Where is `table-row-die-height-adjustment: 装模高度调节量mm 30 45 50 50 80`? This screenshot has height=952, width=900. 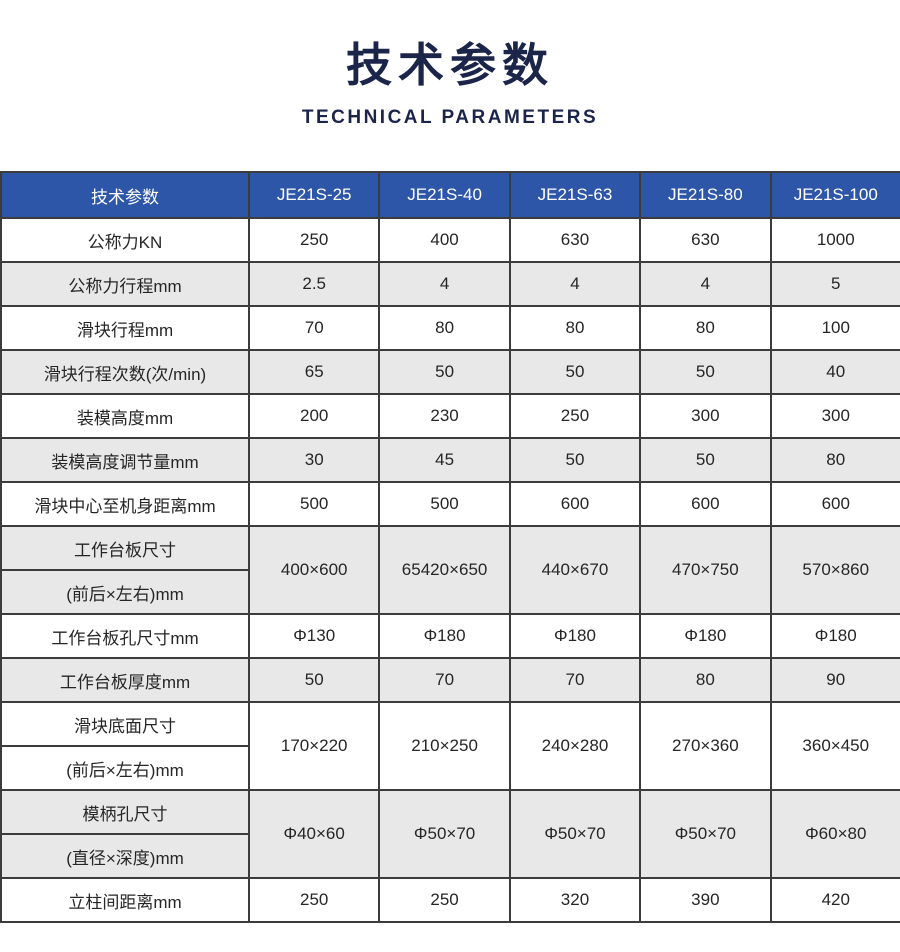
table-row-die-height-adjustment: 装模高度调节量mm 30 45 50 50 80 is located at coordinates (450, 460).